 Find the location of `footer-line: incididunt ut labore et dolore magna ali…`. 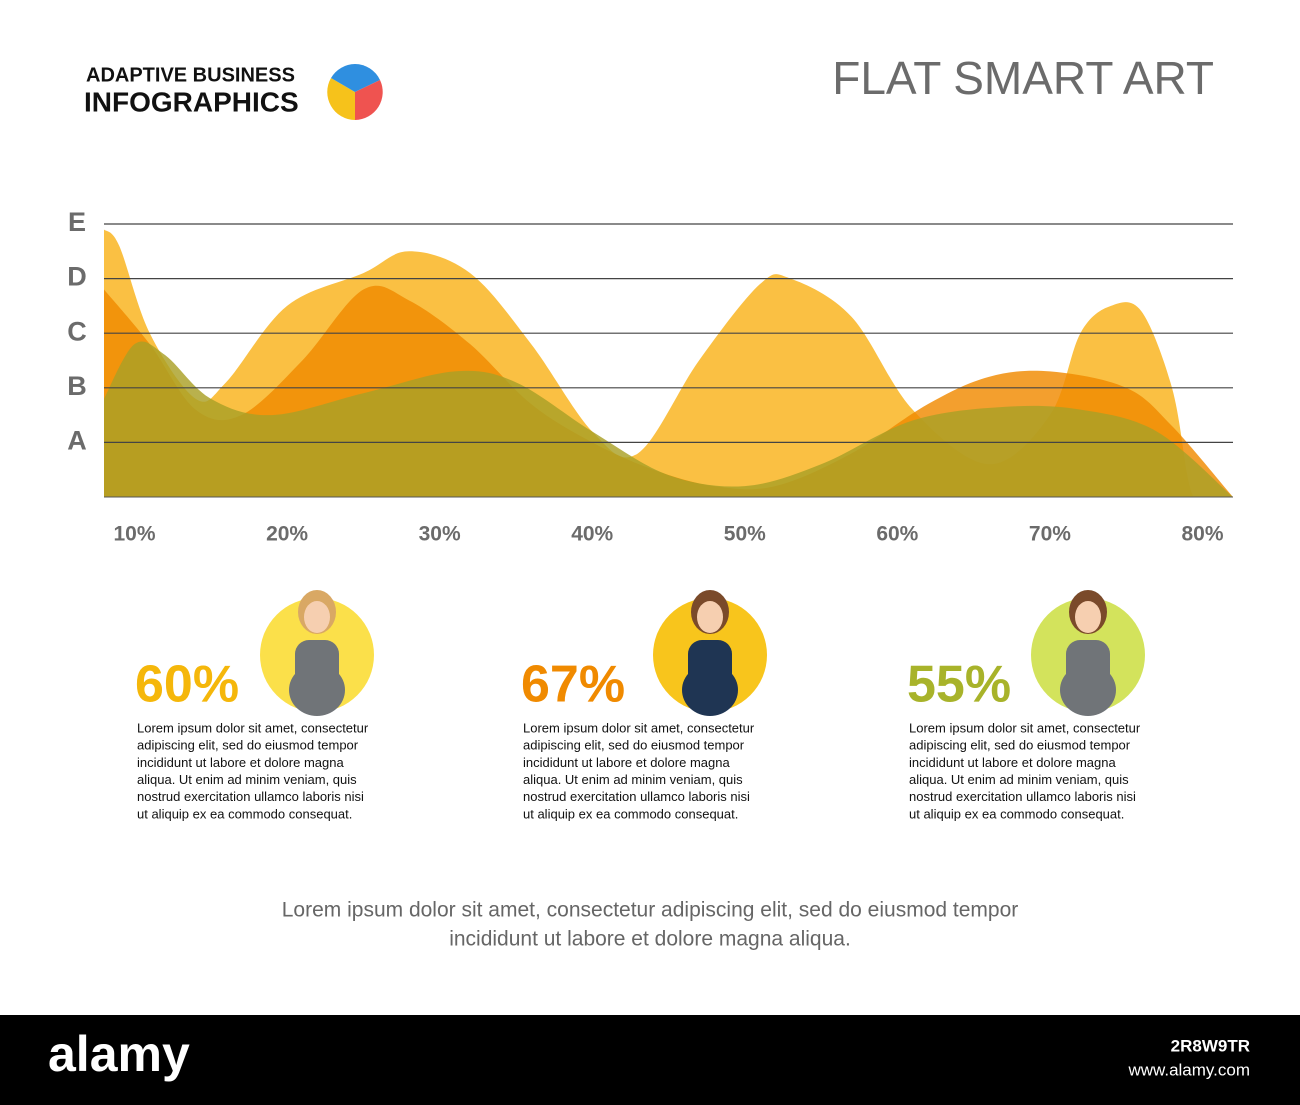

footer-line: incididunt ut labore et dolore magna ali… is located at coordinates (650, 939).